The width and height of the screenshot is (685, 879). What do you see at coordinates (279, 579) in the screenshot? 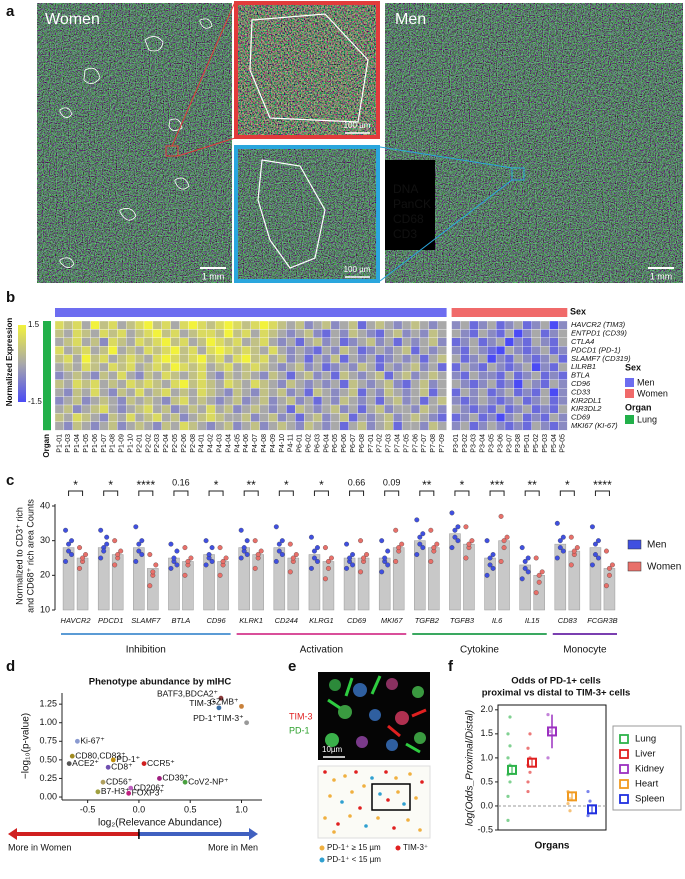
I see `bar` at bounding box center [279, 579].